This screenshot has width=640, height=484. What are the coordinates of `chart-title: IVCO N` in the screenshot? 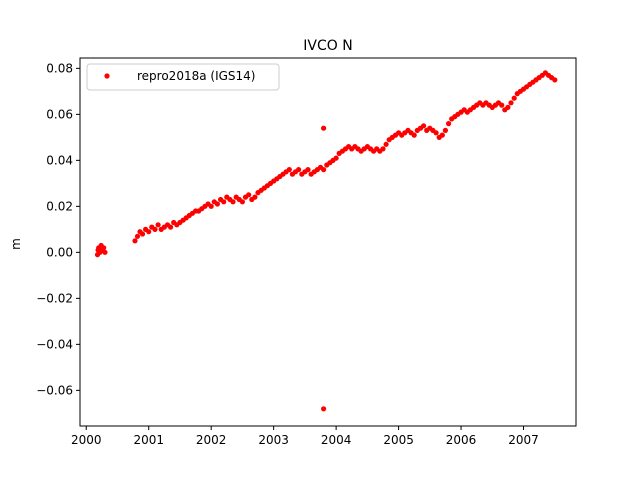 It's located at (327, 46).